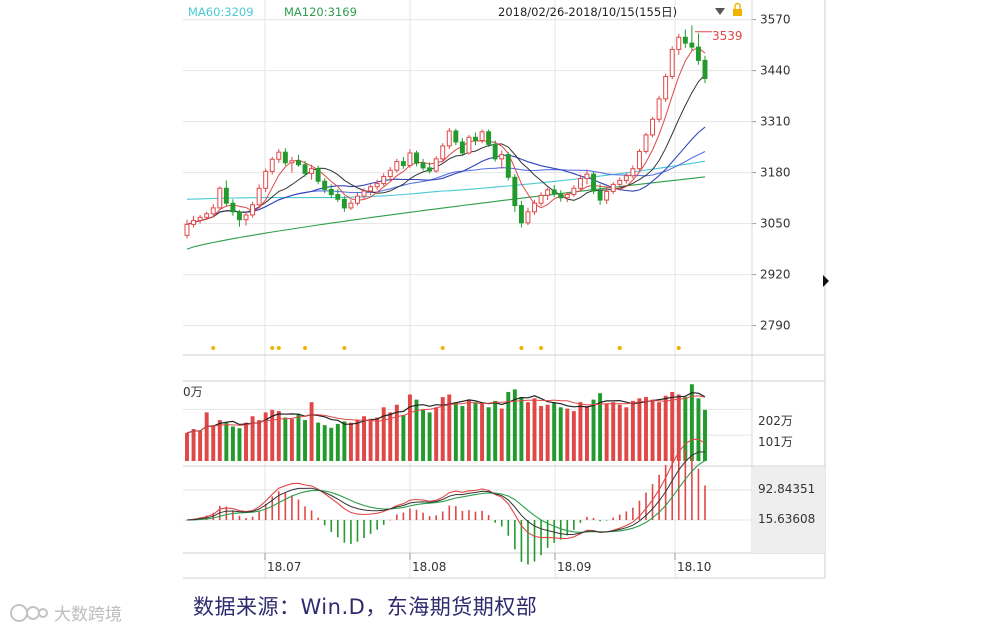 This screenshot has height=630, width=1000. Describe the element at coordinates (788, 510) in the screenshot. I see `macd-axis-bg` at that location.